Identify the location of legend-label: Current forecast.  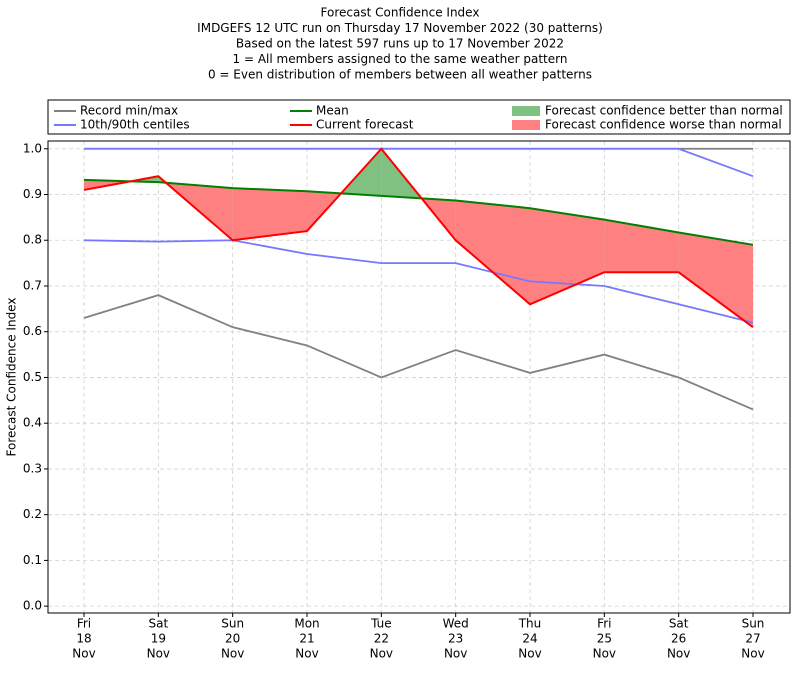
(365, 125).